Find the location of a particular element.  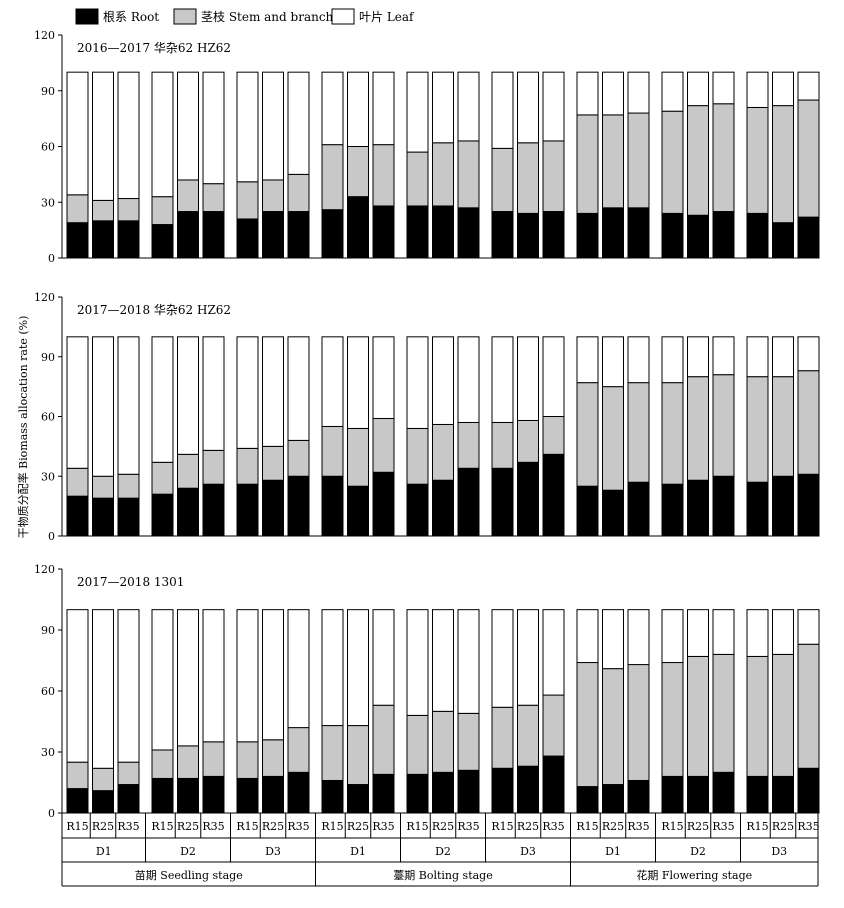

stage-label: 苗期 Seedling stage is located at coordinates (189, 875).